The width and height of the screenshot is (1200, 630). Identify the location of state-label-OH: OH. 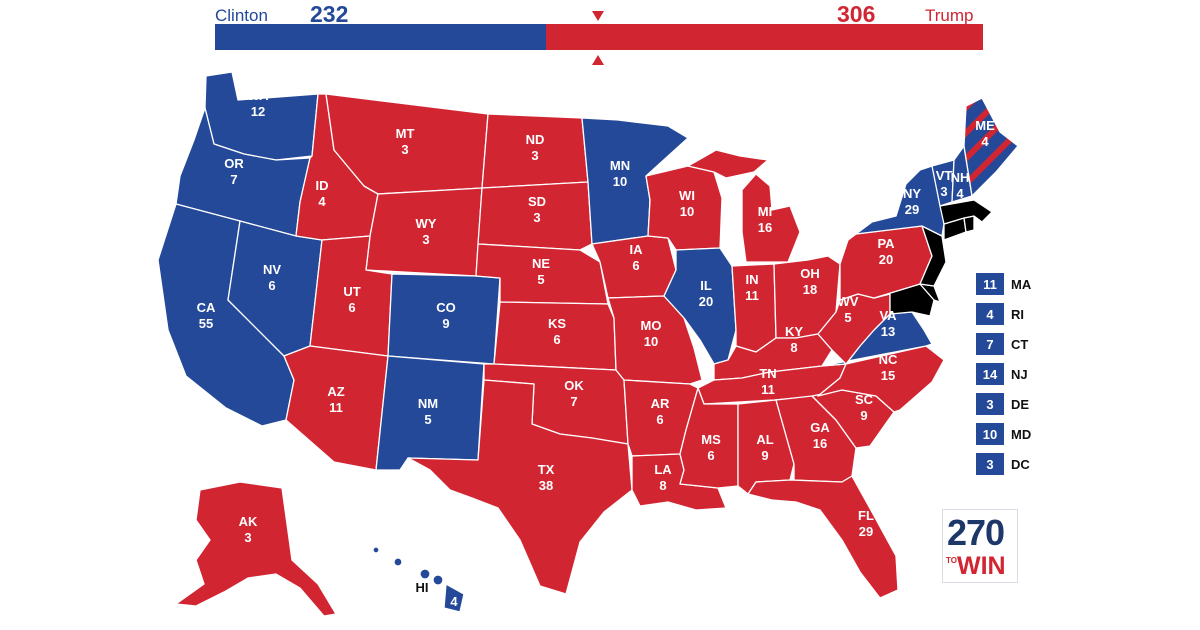
(810, 273).